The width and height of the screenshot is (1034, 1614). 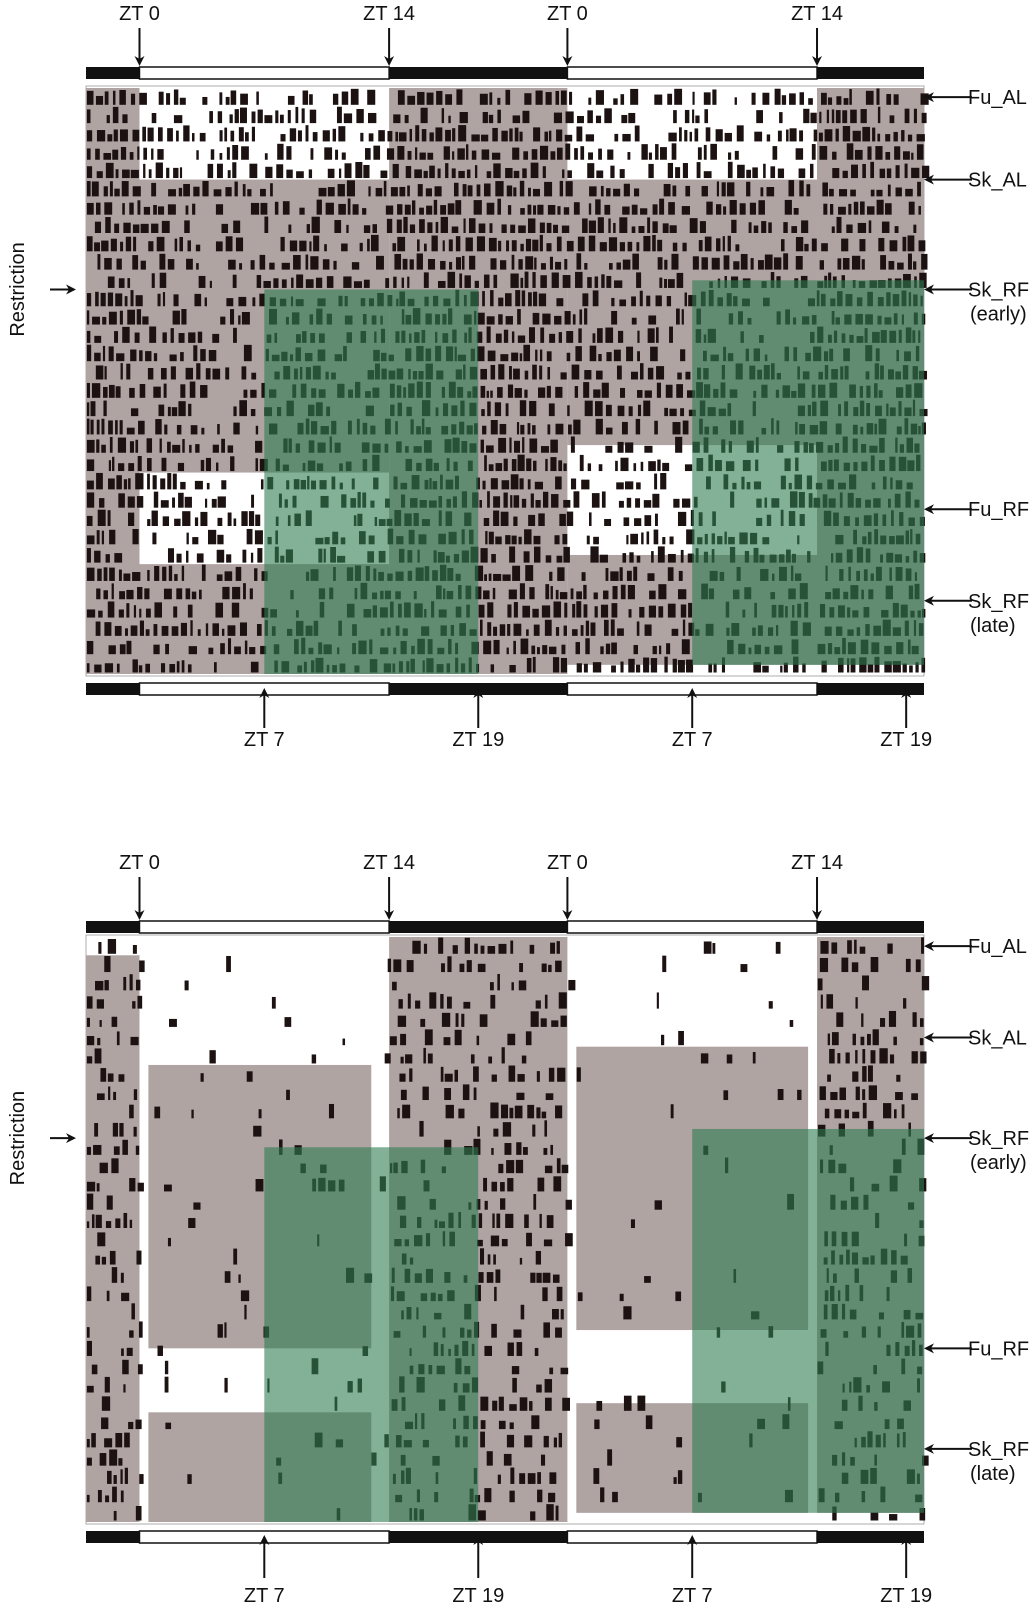 I want to click on green-region, so click(x=371, y=1334).